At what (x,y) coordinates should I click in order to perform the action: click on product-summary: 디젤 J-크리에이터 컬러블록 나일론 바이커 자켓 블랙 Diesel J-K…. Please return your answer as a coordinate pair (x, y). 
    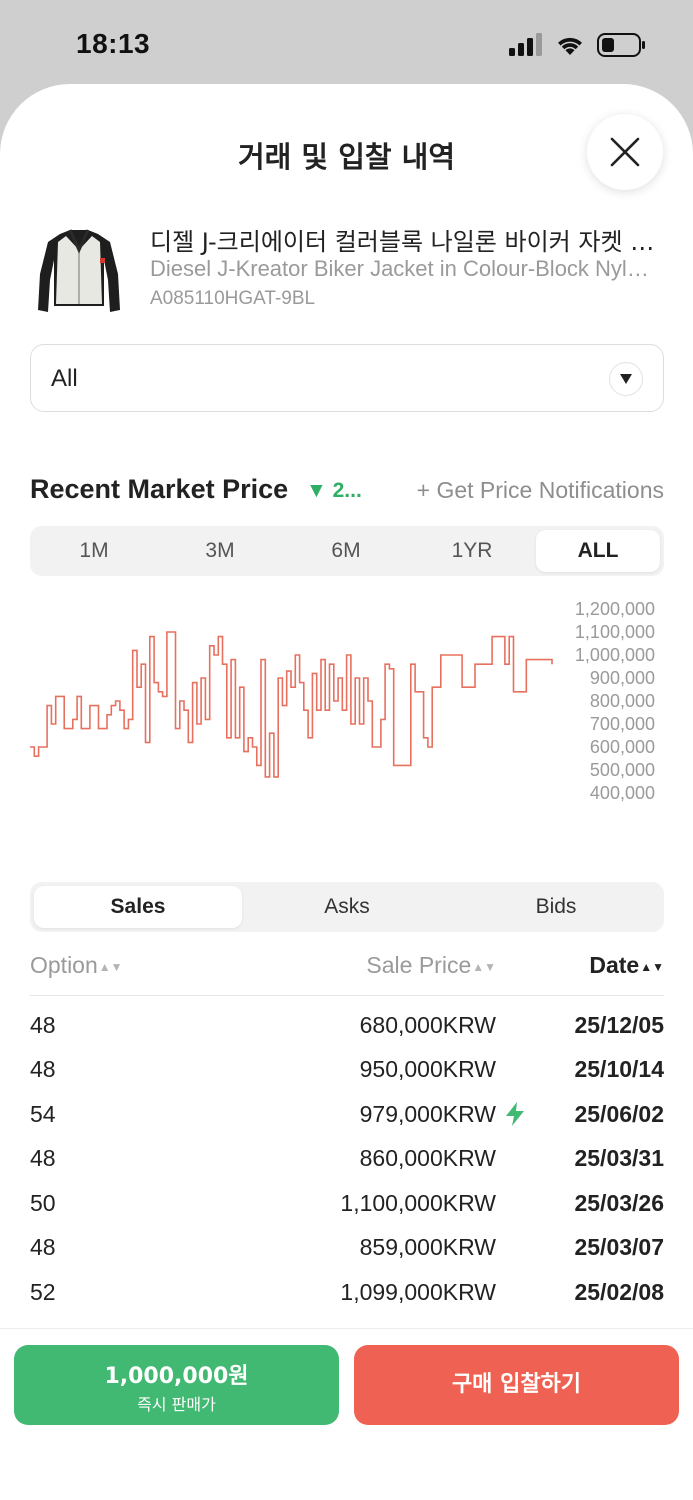
    Looking at the image, I should click on (350, 266).